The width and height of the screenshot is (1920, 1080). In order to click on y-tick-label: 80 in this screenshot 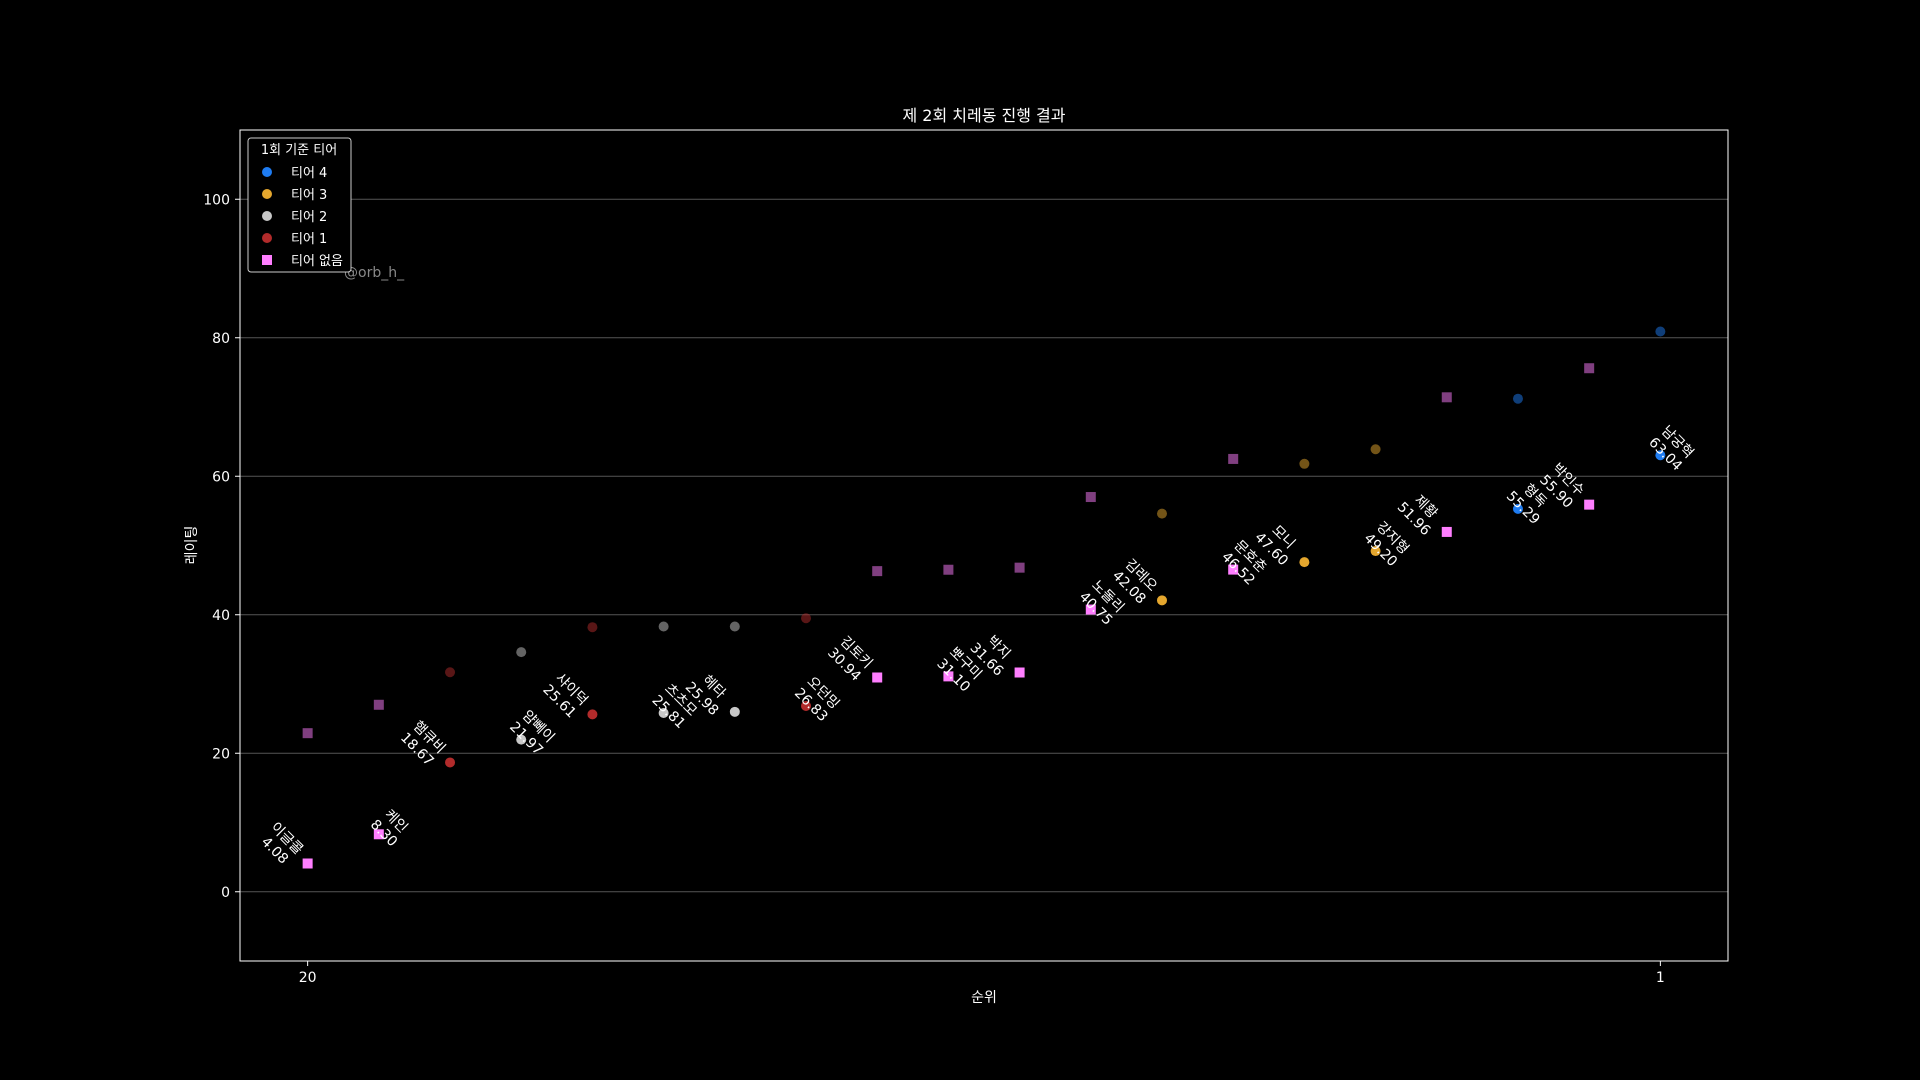, I will do `click(221, 339)`.